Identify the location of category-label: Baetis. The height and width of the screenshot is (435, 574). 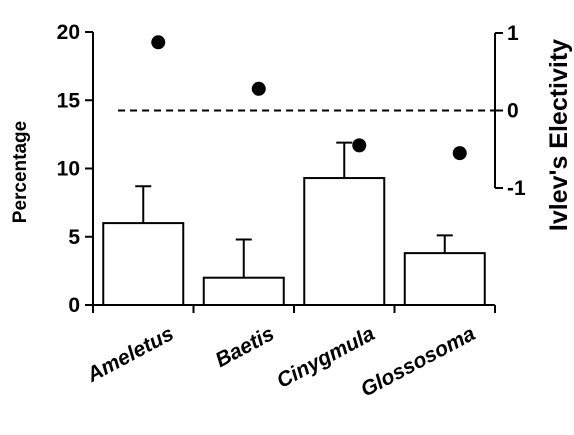
(245, 347).